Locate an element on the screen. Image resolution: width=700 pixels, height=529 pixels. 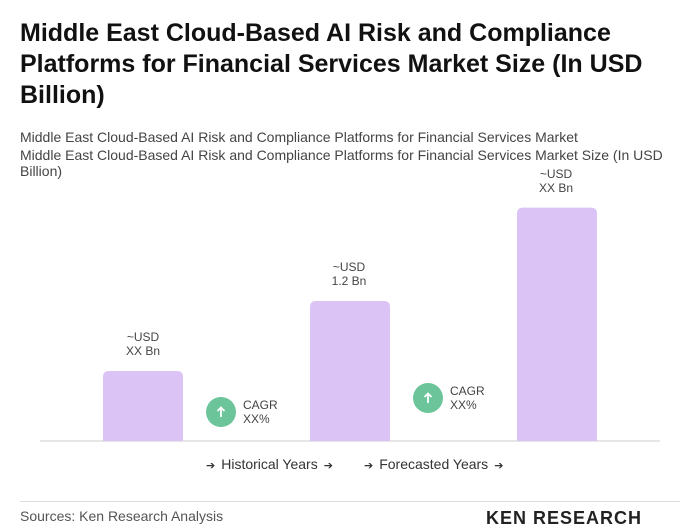
legend-label: Forecasted Years is located at coordinates (434, 464).